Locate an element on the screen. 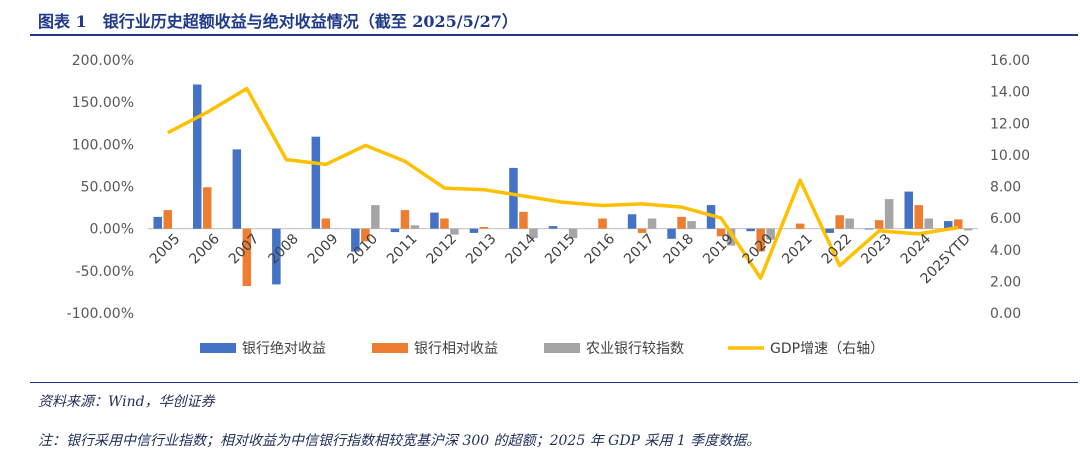 This screenshot has width=1080, height=462. bar-银行绝对收益-2005 is located at coordinates (157, 222).